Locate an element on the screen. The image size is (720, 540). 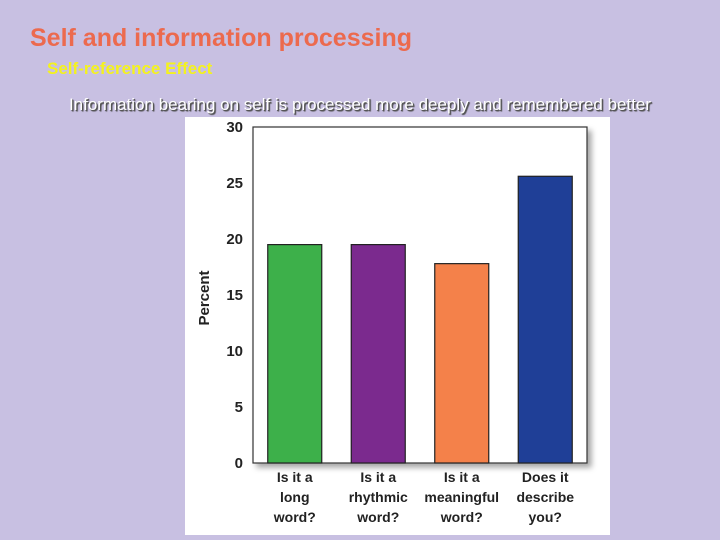
x-tick-label: meaningful is located at coordinates (461, 497).